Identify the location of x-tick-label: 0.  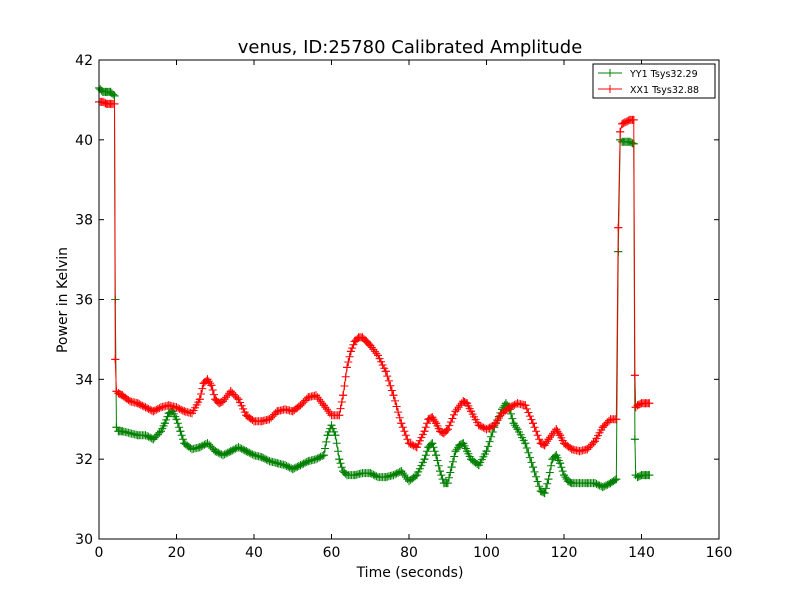
(99, 553).